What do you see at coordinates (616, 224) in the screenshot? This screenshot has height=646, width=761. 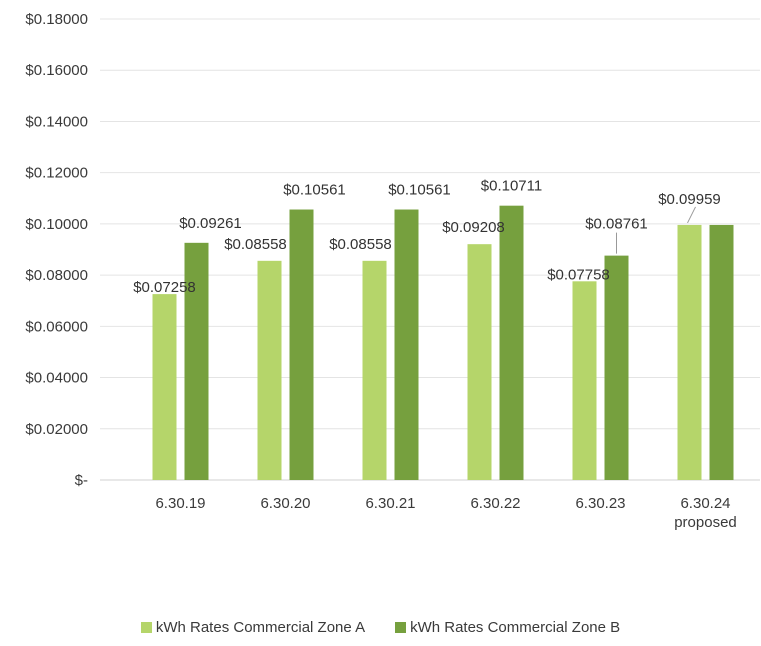 I see `data-label-zone-b: $0.08761` at bounding box center [616, 224].